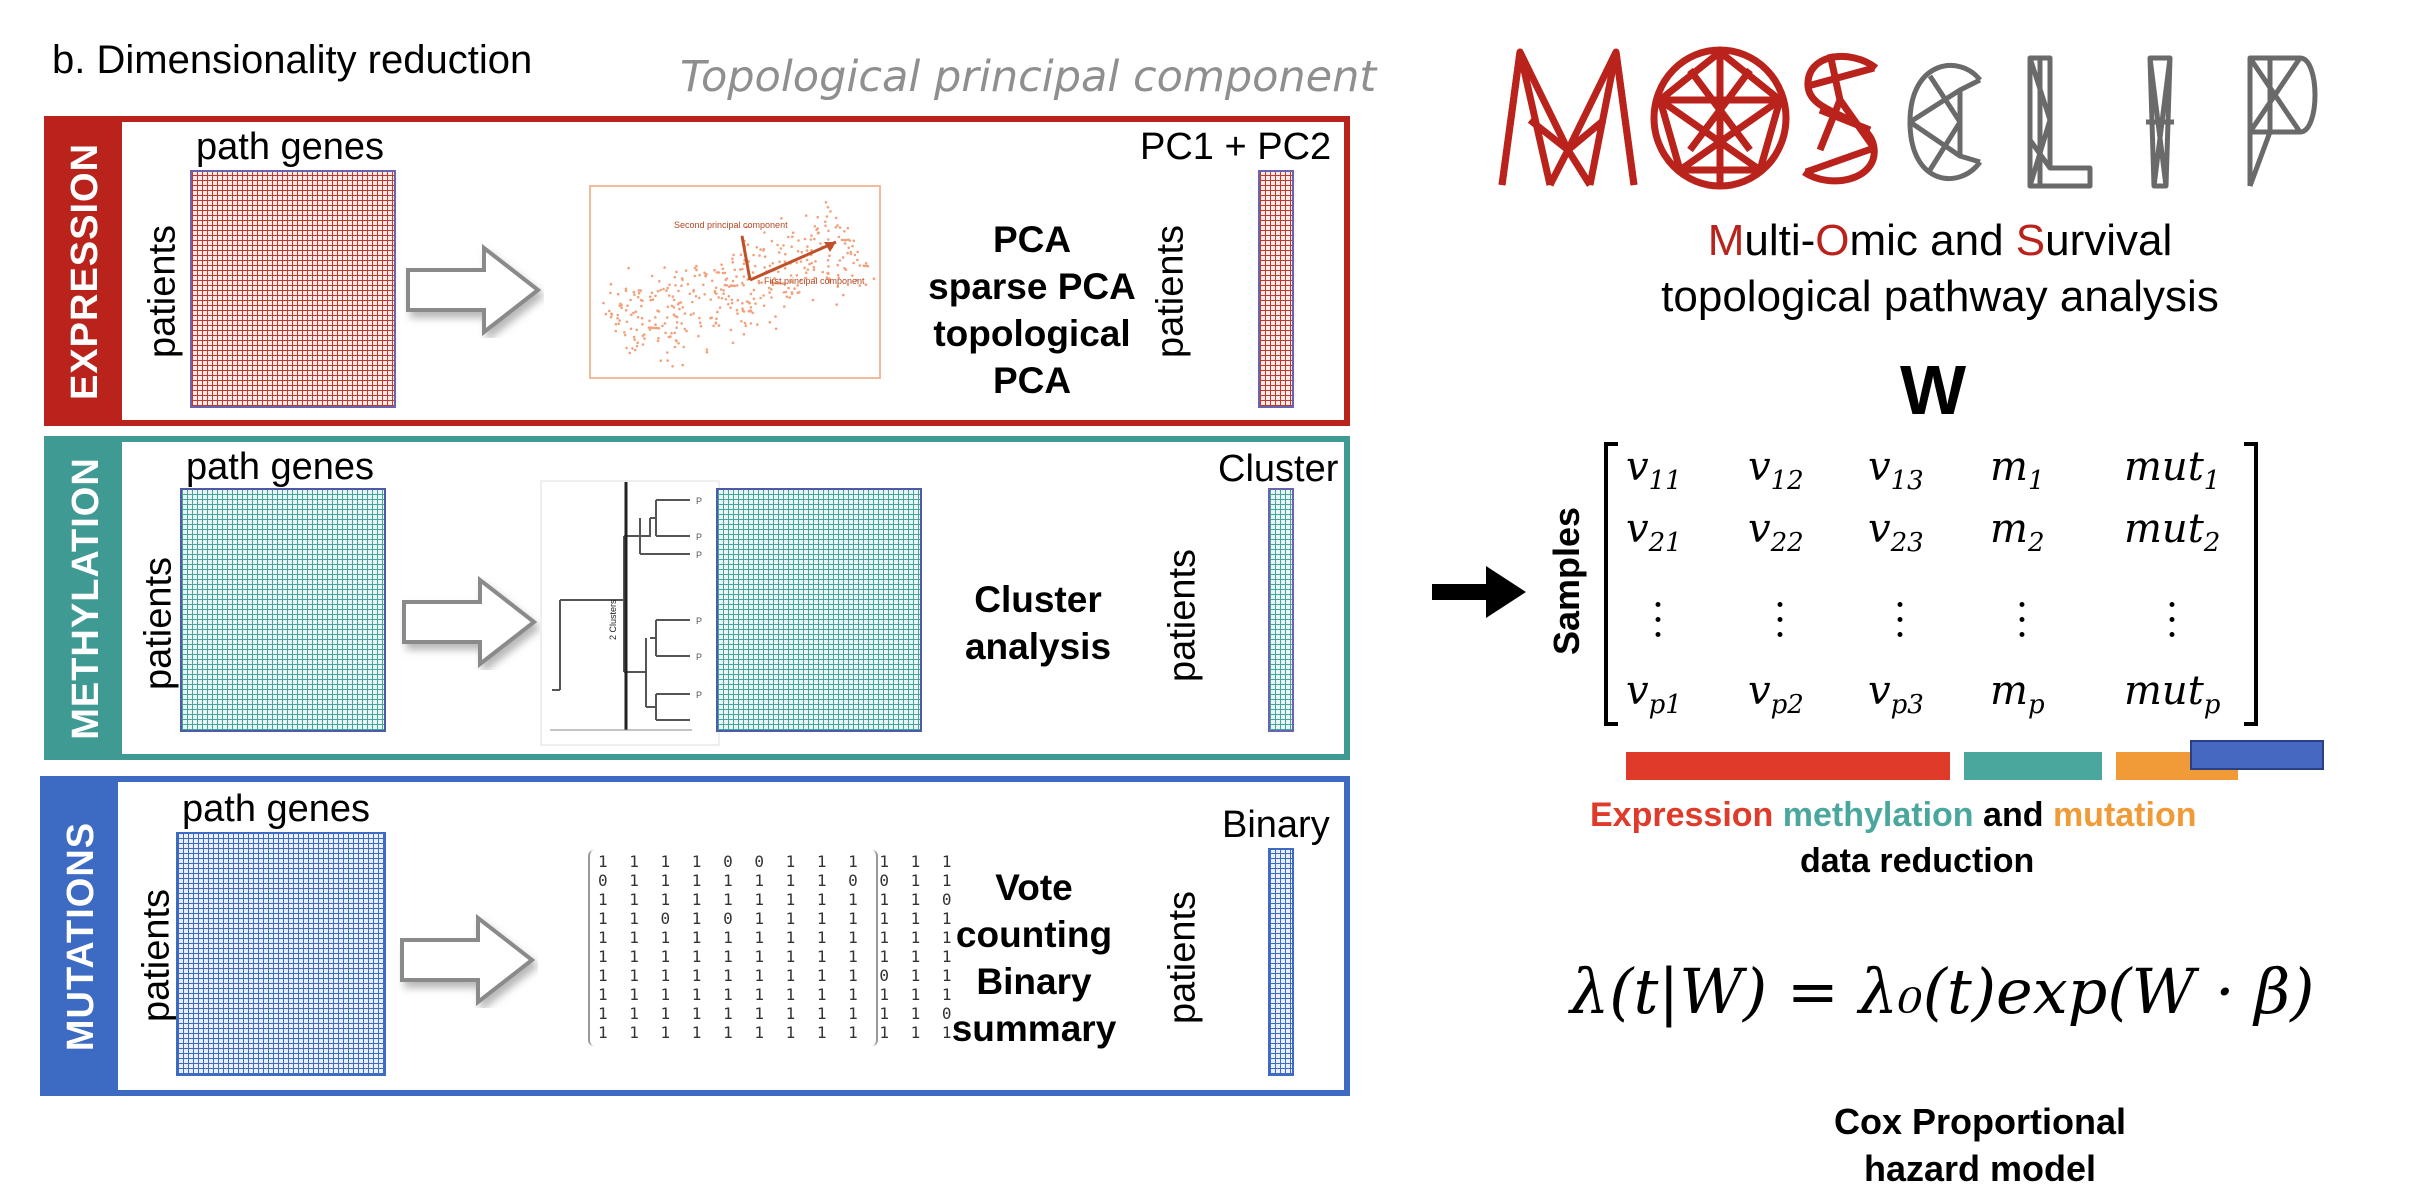 The width and height of the screenshot is (2414, 1192). What do you see at coordinates (468, 960) in the screenshot?
I see `mutations-arrow` at bounding box center [468, 960].